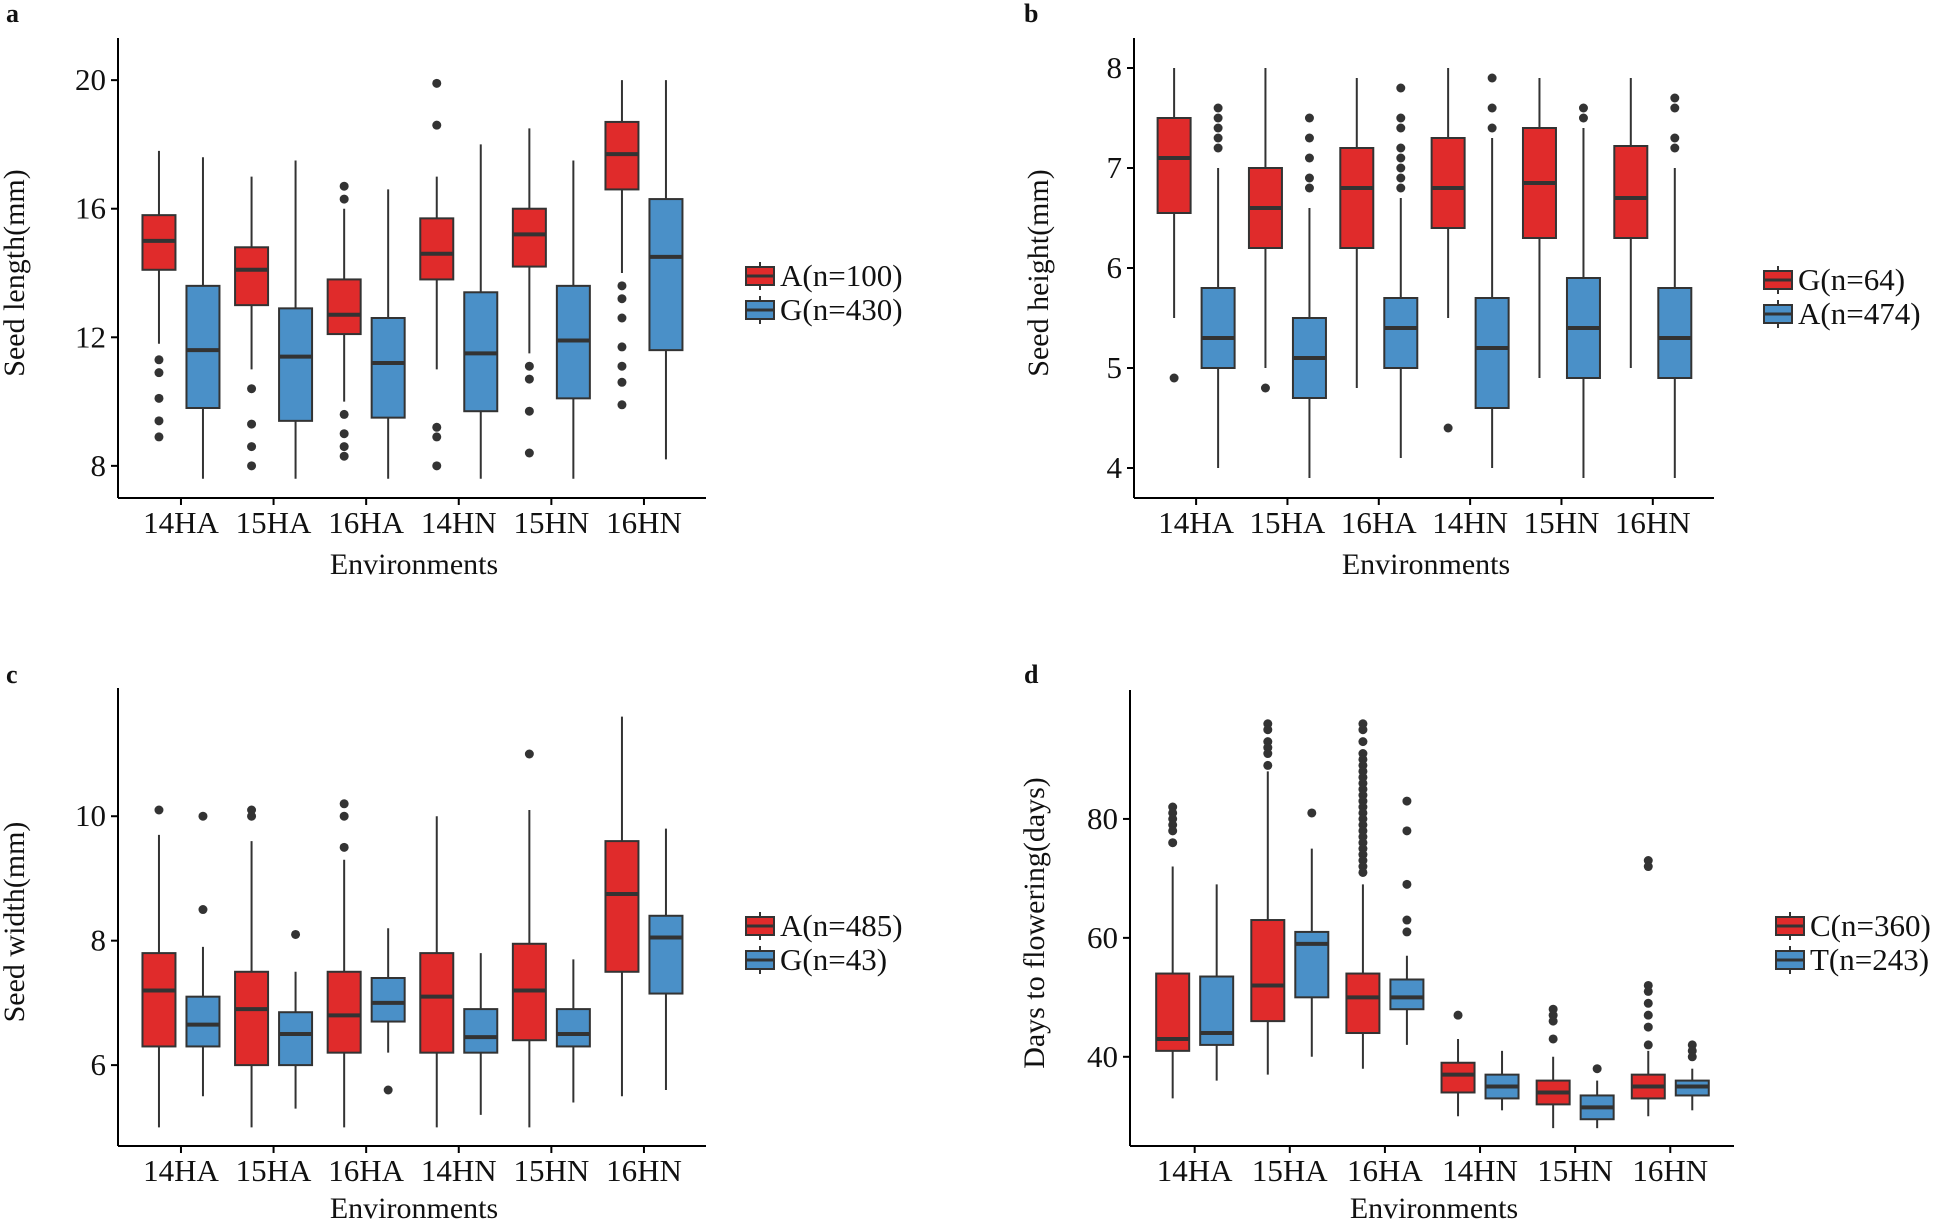 The image size is (1949, 1231). I want to click on legend-label: A(n=485), so click(841, 925).